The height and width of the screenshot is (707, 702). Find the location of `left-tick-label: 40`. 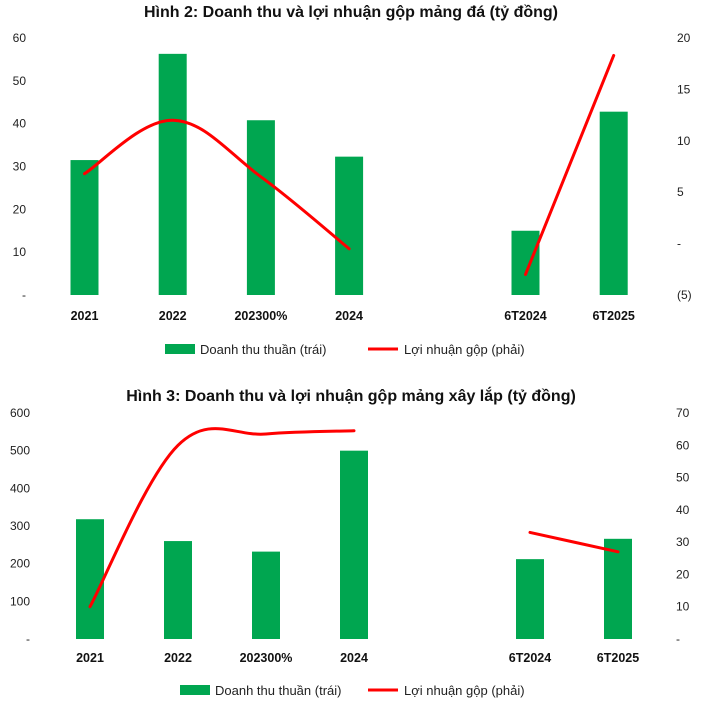

left-tick-label: 40 is located at coordinates (20, 124).